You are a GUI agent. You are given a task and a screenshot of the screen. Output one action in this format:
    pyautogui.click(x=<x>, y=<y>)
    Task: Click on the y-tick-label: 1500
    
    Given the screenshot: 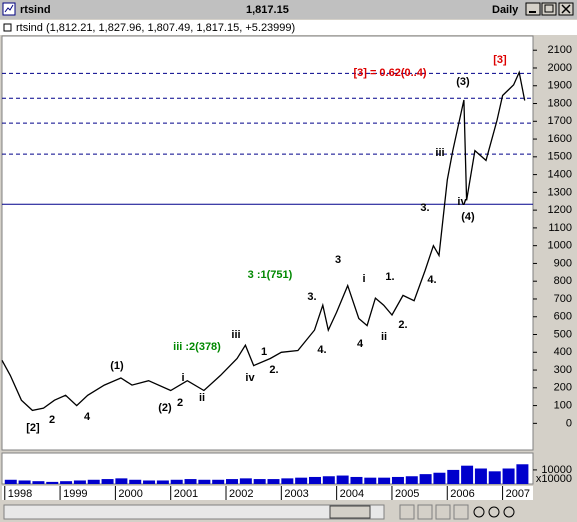 What is the action you would take?
    pyautogui.click(x=560, y=157)
    